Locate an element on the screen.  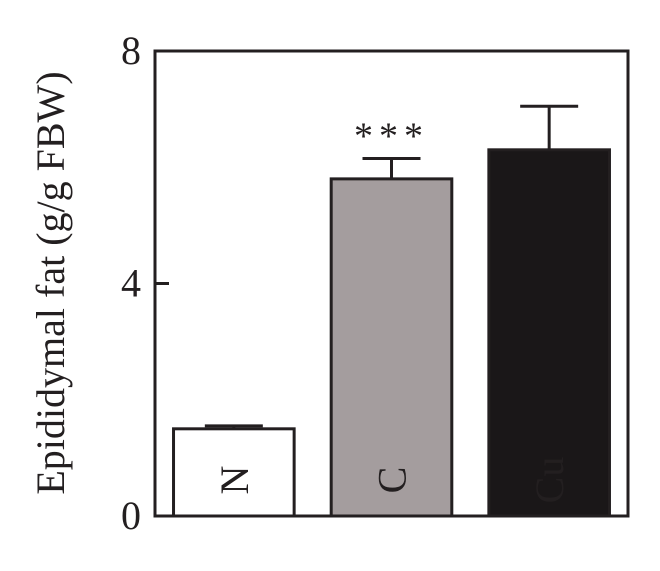
bar-n is located at coordinates (234, 472).